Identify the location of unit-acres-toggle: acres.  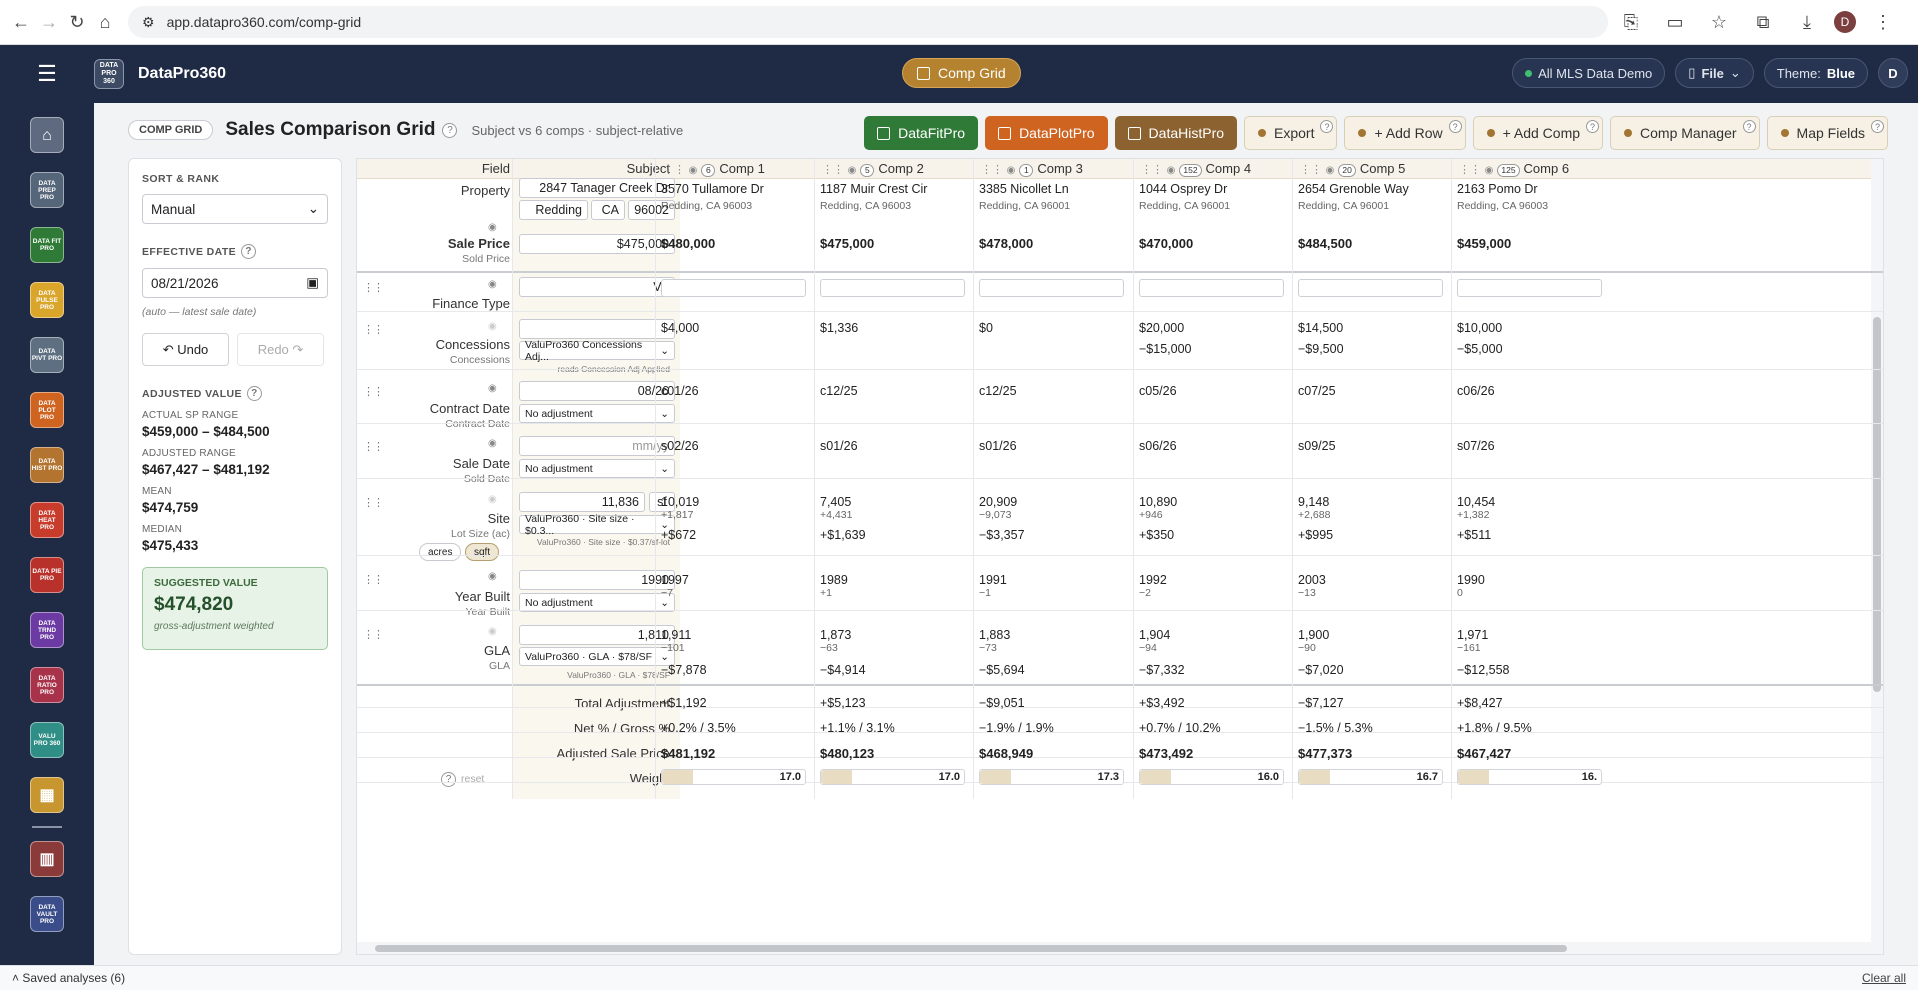
(440, 552).